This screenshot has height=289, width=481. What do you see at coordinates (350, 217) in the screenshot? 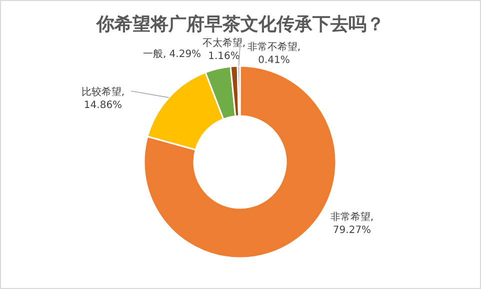
I see `slice-label: 非常希望` at bounding box center [350, 217].